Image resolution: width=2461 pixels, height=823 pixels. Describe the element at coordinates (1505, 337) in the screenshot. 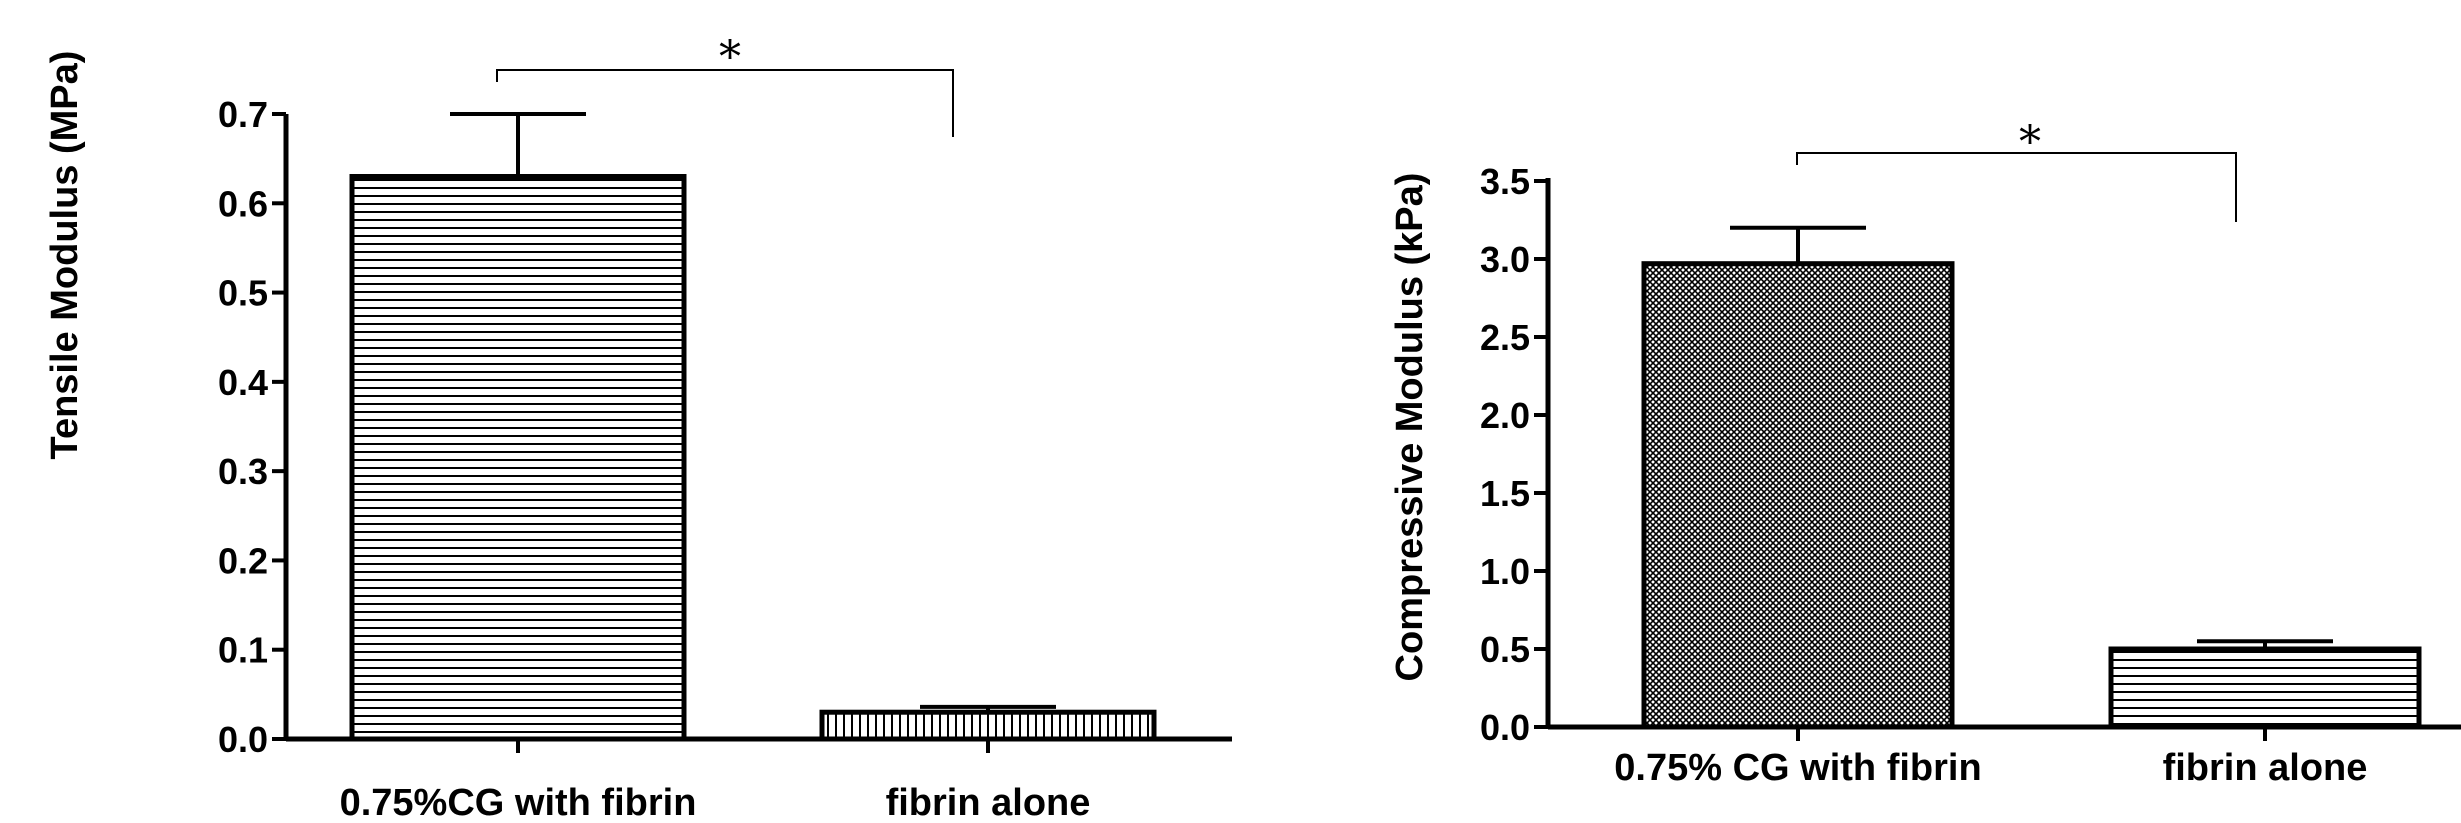

I see `y-tick-label: 2.5` at that location.